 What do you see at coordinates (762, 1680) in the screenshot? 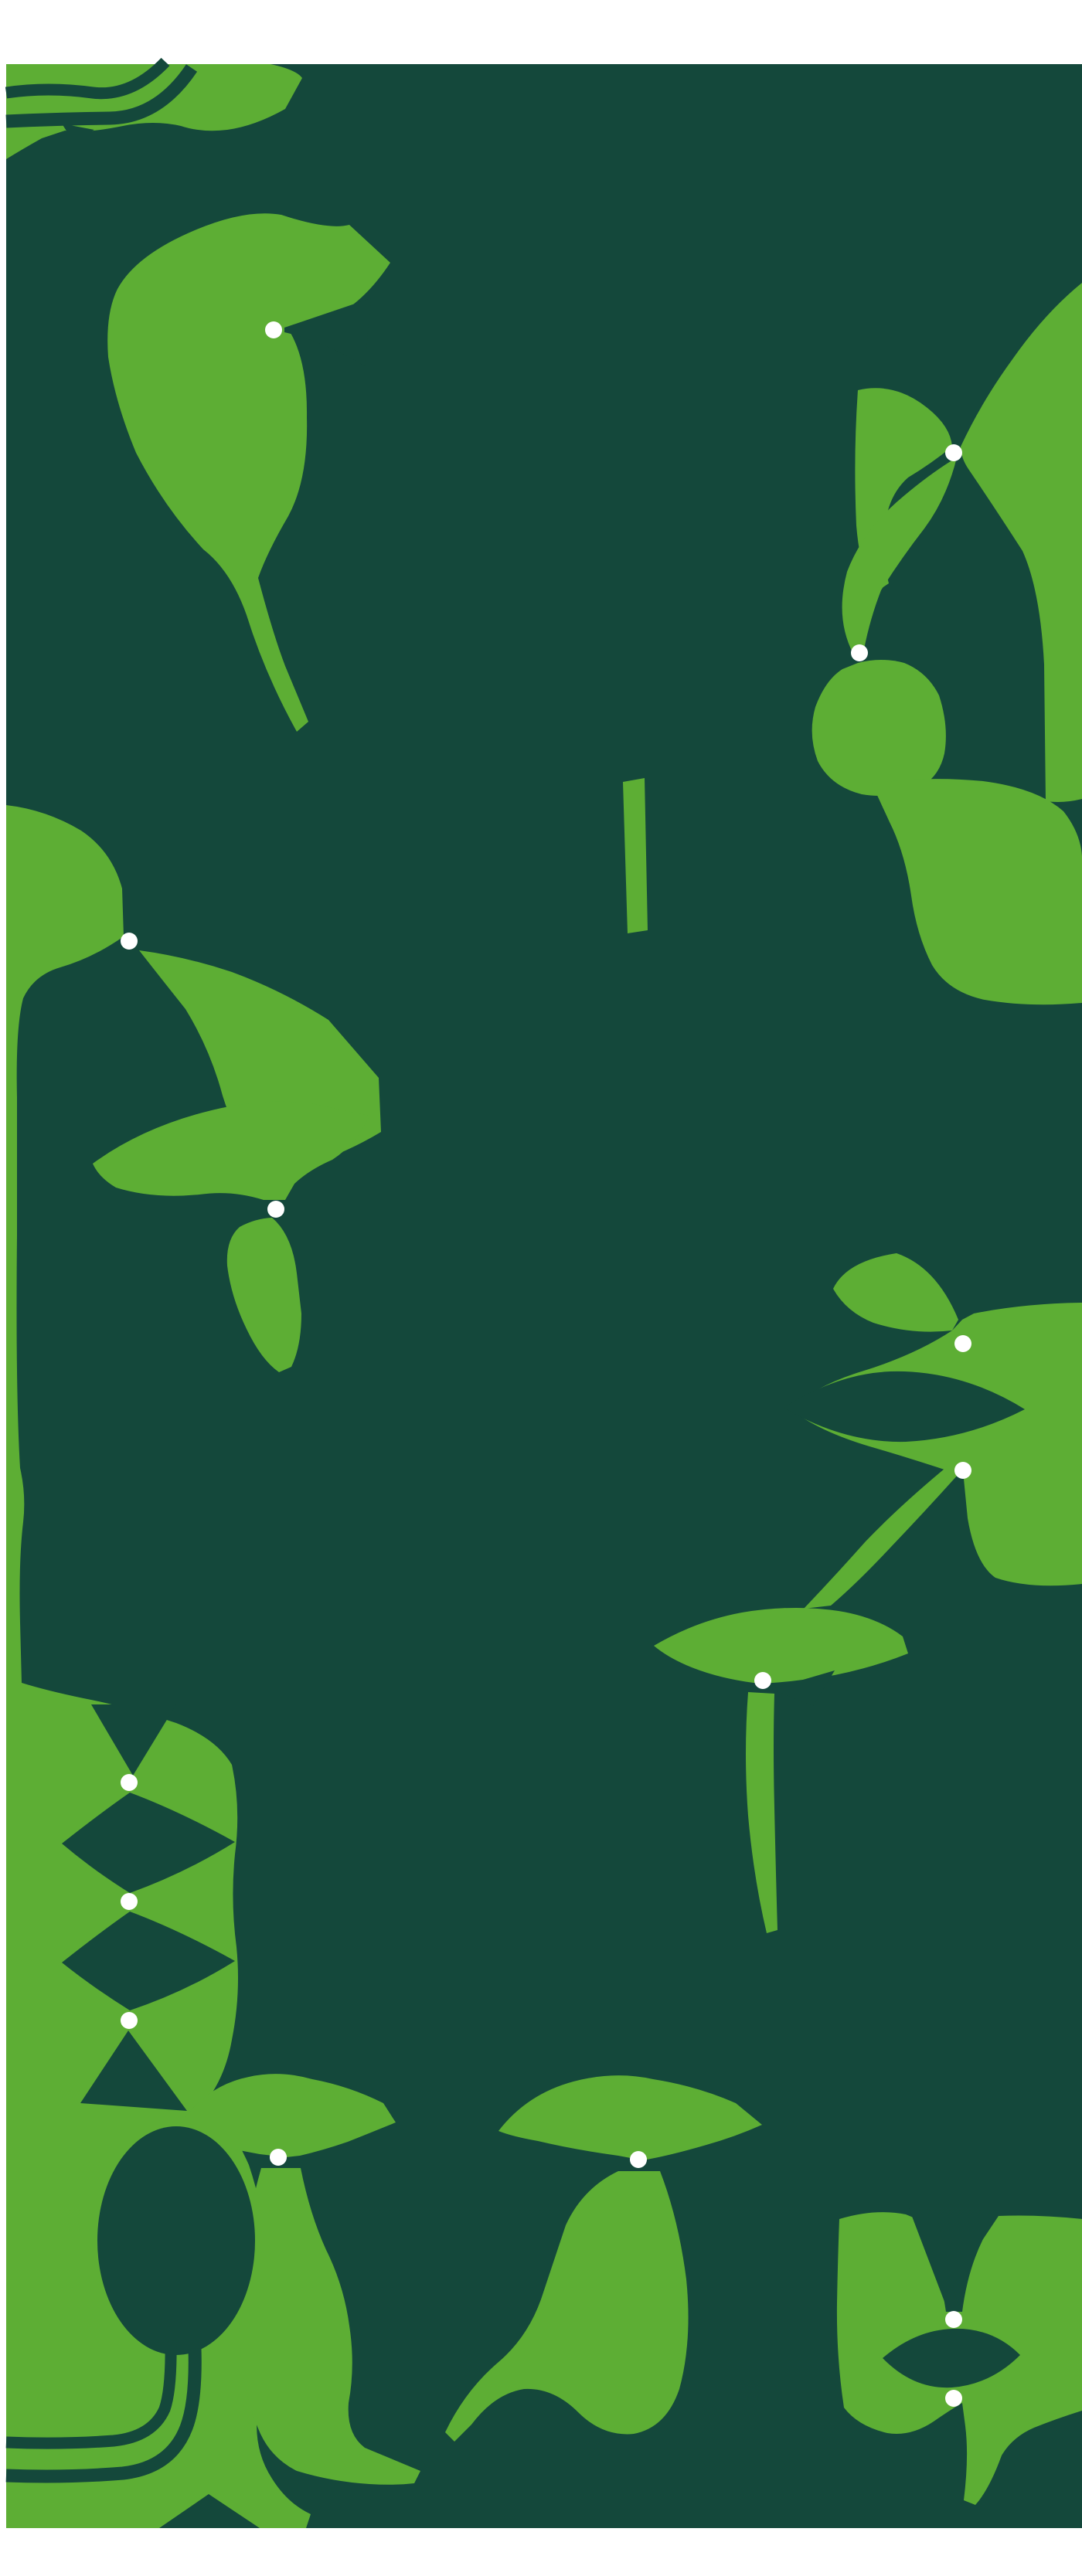
I see `location-8-marker-icon` at bounding box center [762, 1680].